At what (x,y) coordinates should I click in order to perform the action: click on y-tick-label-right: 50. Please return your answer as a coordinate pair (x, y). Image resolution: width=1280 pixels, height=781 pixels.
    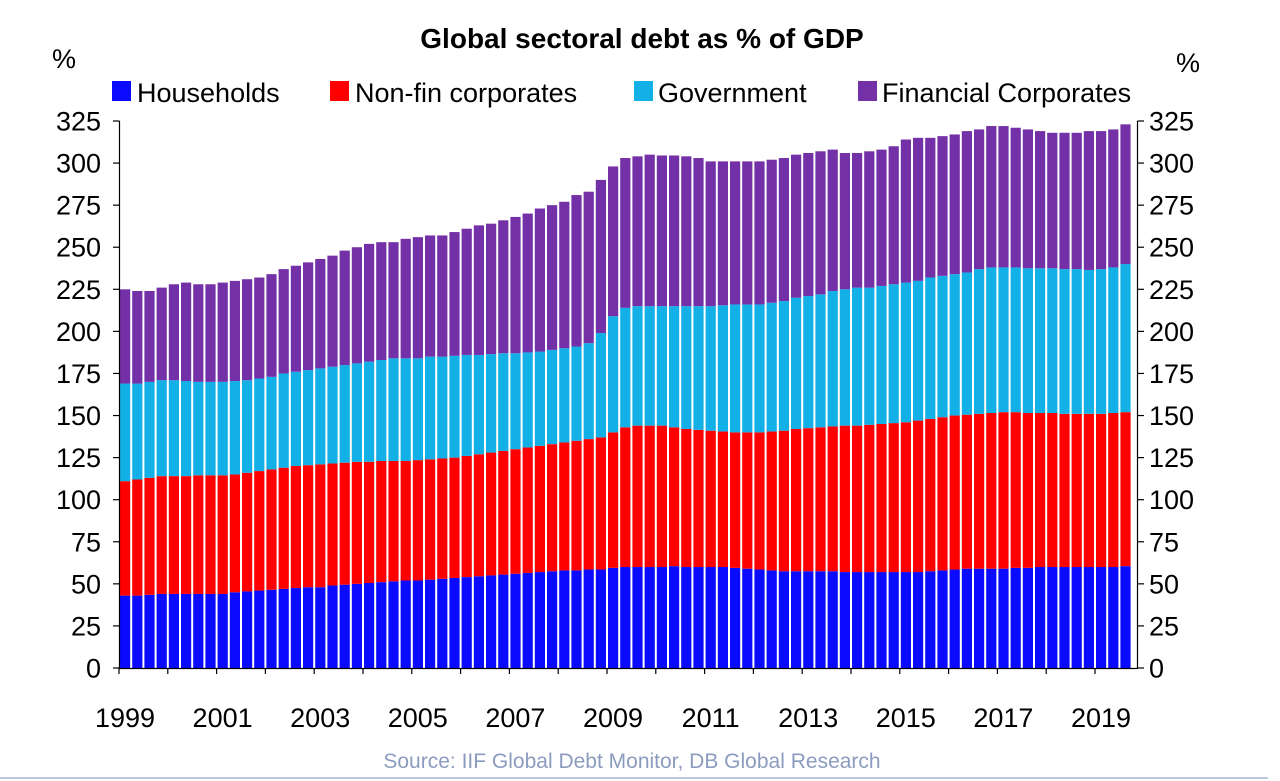
    Looking at the image, I should click on (1164, 584).